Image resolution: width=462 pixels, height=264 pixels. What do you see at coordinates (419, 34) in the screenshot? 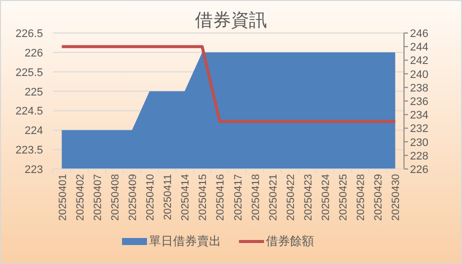
I see `y2-tick-label: 246` at bounding box center [419, 34].